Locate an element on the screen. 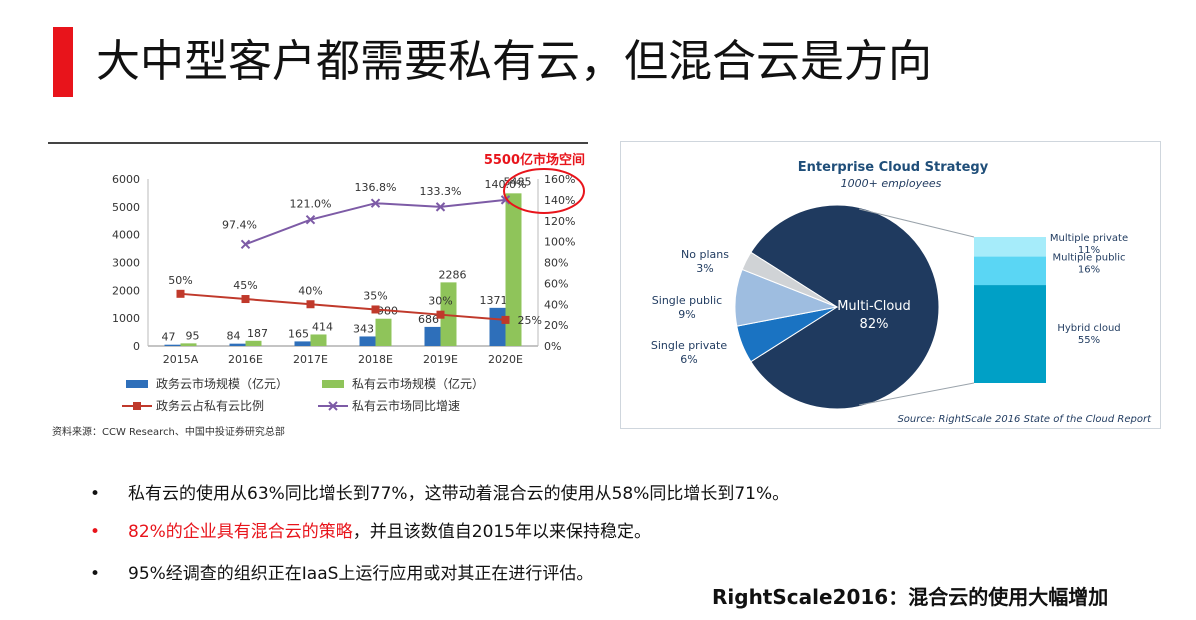 The height and width of the screenshot is (620, 1196). y-tick-label: 6000 is located at coordinates (126, 179).